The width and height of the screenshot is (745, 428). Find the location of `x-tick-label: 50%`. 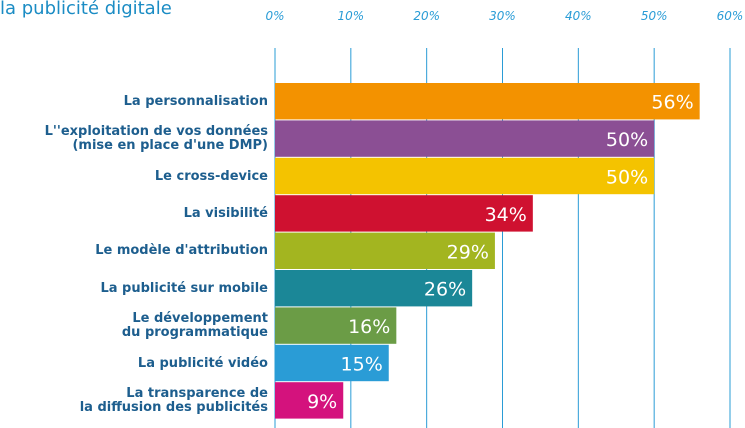

x-tick-label: 50% is located at coordinates (654, 16).